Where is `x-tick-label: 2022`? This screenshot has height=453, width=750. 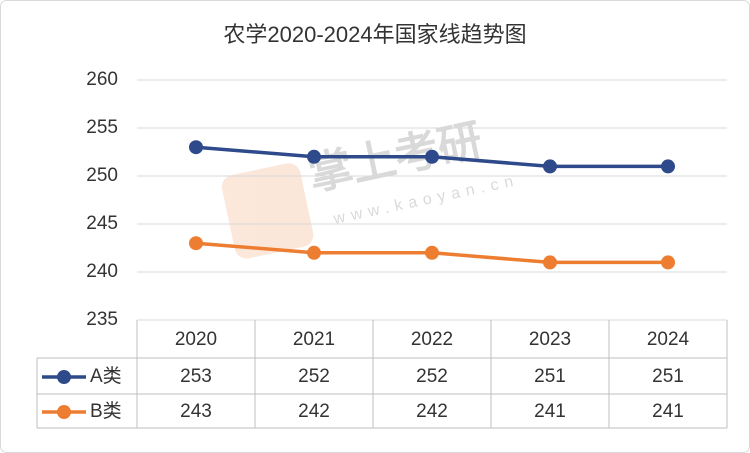
x-tick-label: 2022 is located at coordinates (432, 339).